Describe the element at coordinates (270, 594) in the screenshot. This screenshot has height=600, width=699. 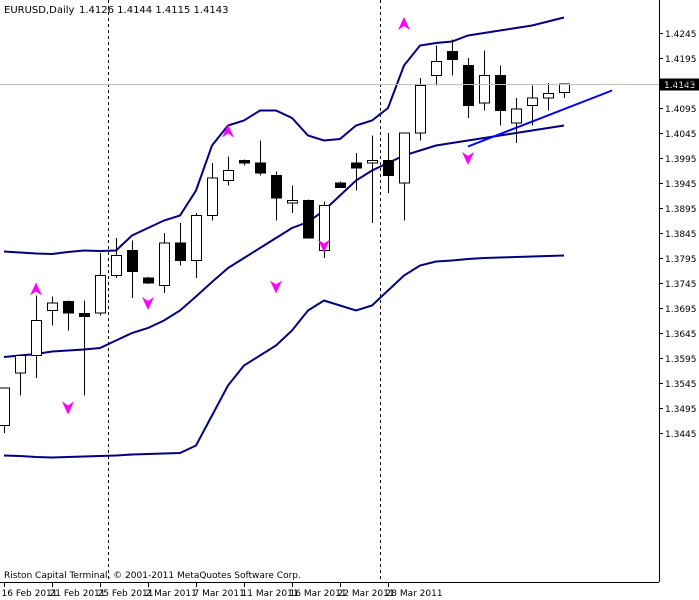
I see `x-tick-label: 11 Mar 2011` at that location.